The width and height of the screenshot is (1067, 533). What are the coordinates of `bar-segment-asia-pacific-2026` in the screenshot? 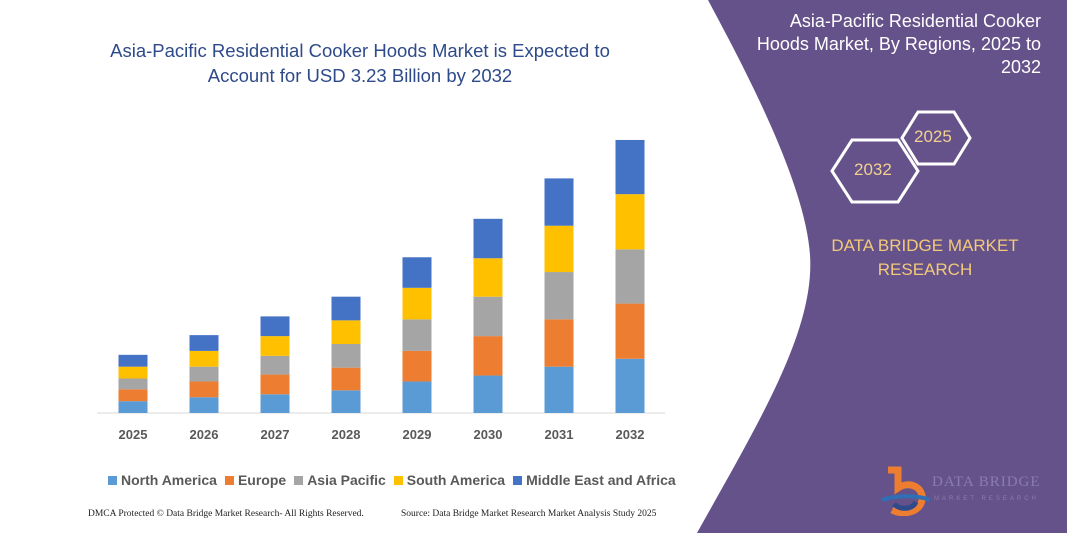 It's located at (204, 374).